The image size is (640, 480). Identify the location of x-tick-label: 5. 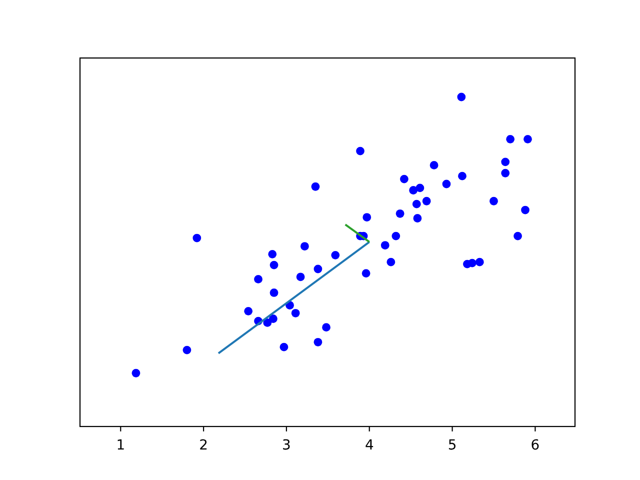
(452, 445).